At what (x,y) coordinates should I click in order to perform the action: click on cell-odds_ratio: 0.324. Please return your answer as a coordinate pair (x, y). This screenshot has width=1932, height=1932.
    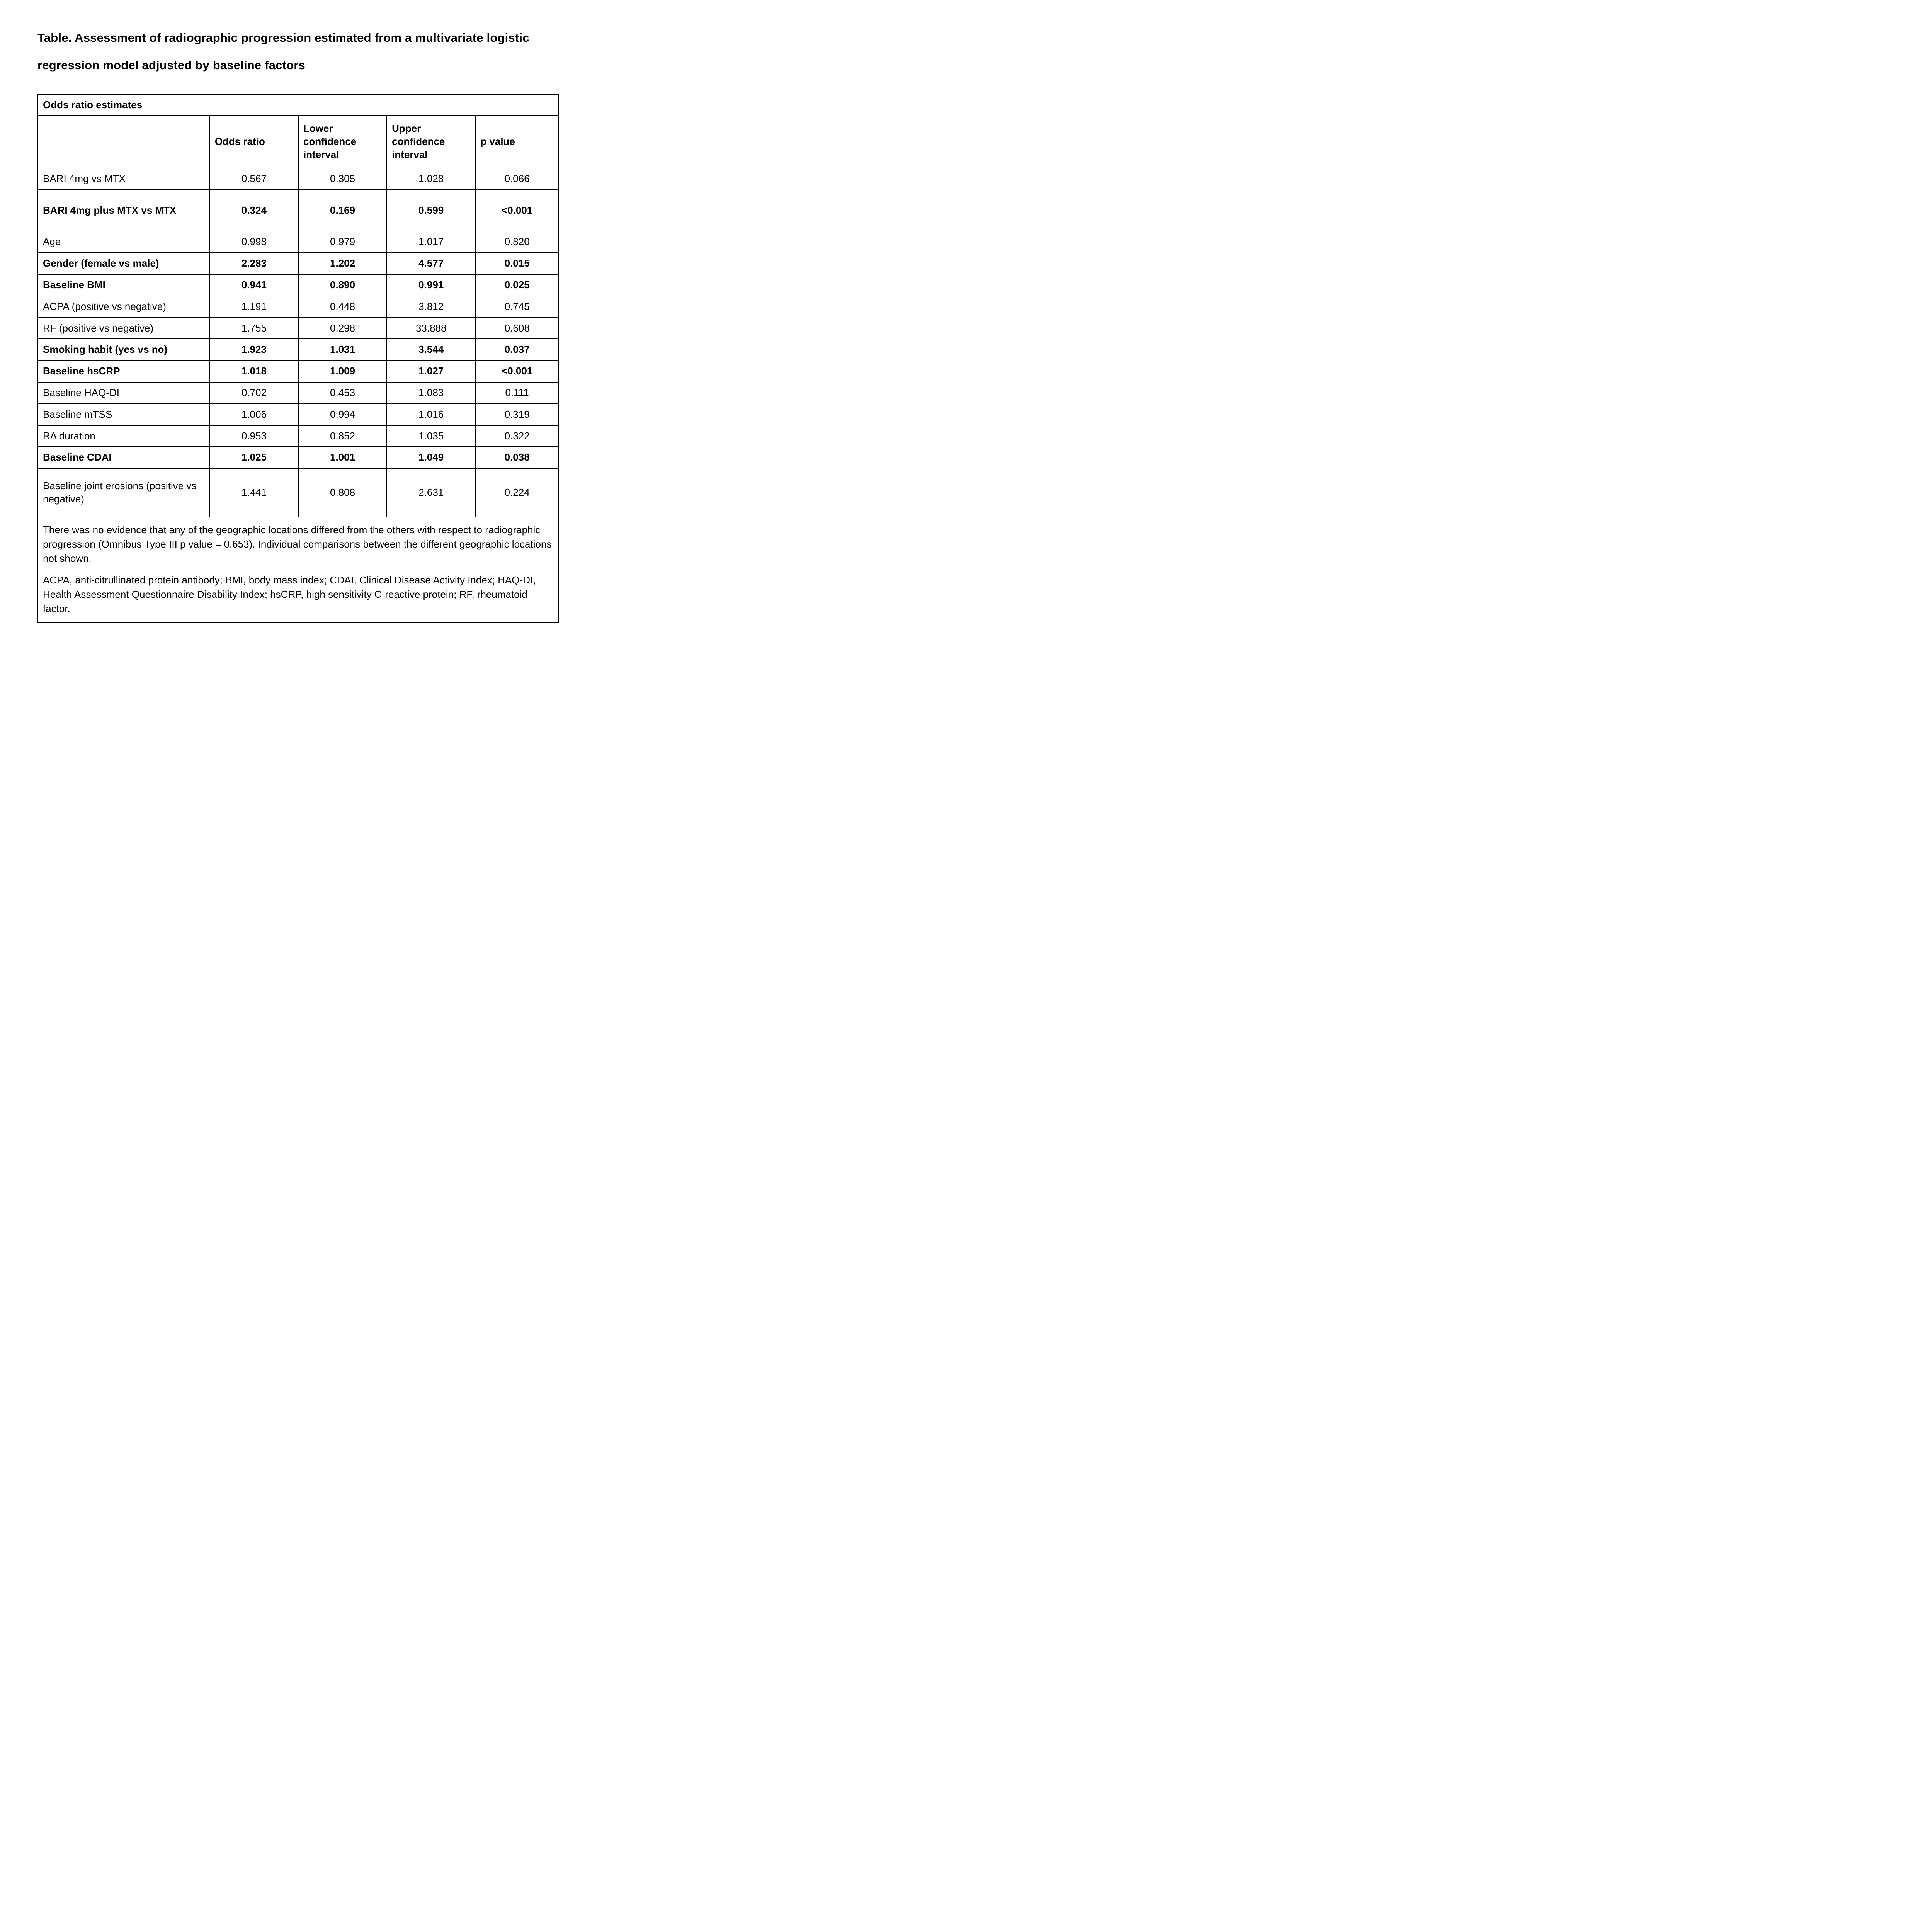
    Looking at the image, I should click on (254, 211).